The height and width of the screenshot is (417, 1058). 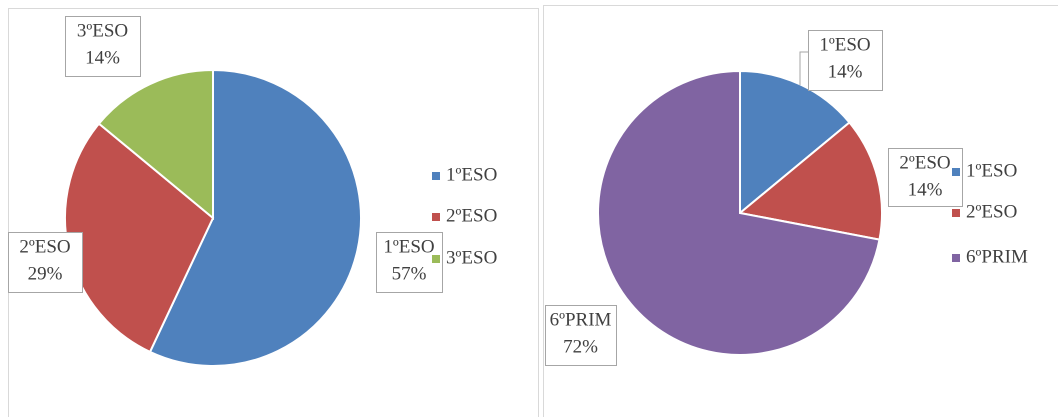 I want to click on data-label-value: 29%, so click(x=45, y=273).